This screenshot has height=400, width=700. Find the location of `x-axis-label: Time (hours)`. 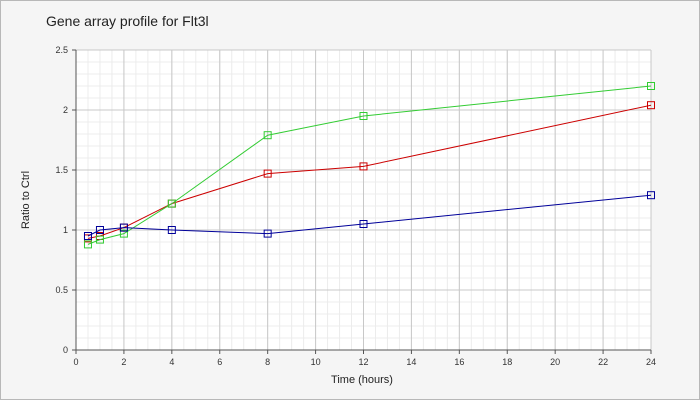

x-axis-label: Time (hours) is located at coordinates (362, 380).